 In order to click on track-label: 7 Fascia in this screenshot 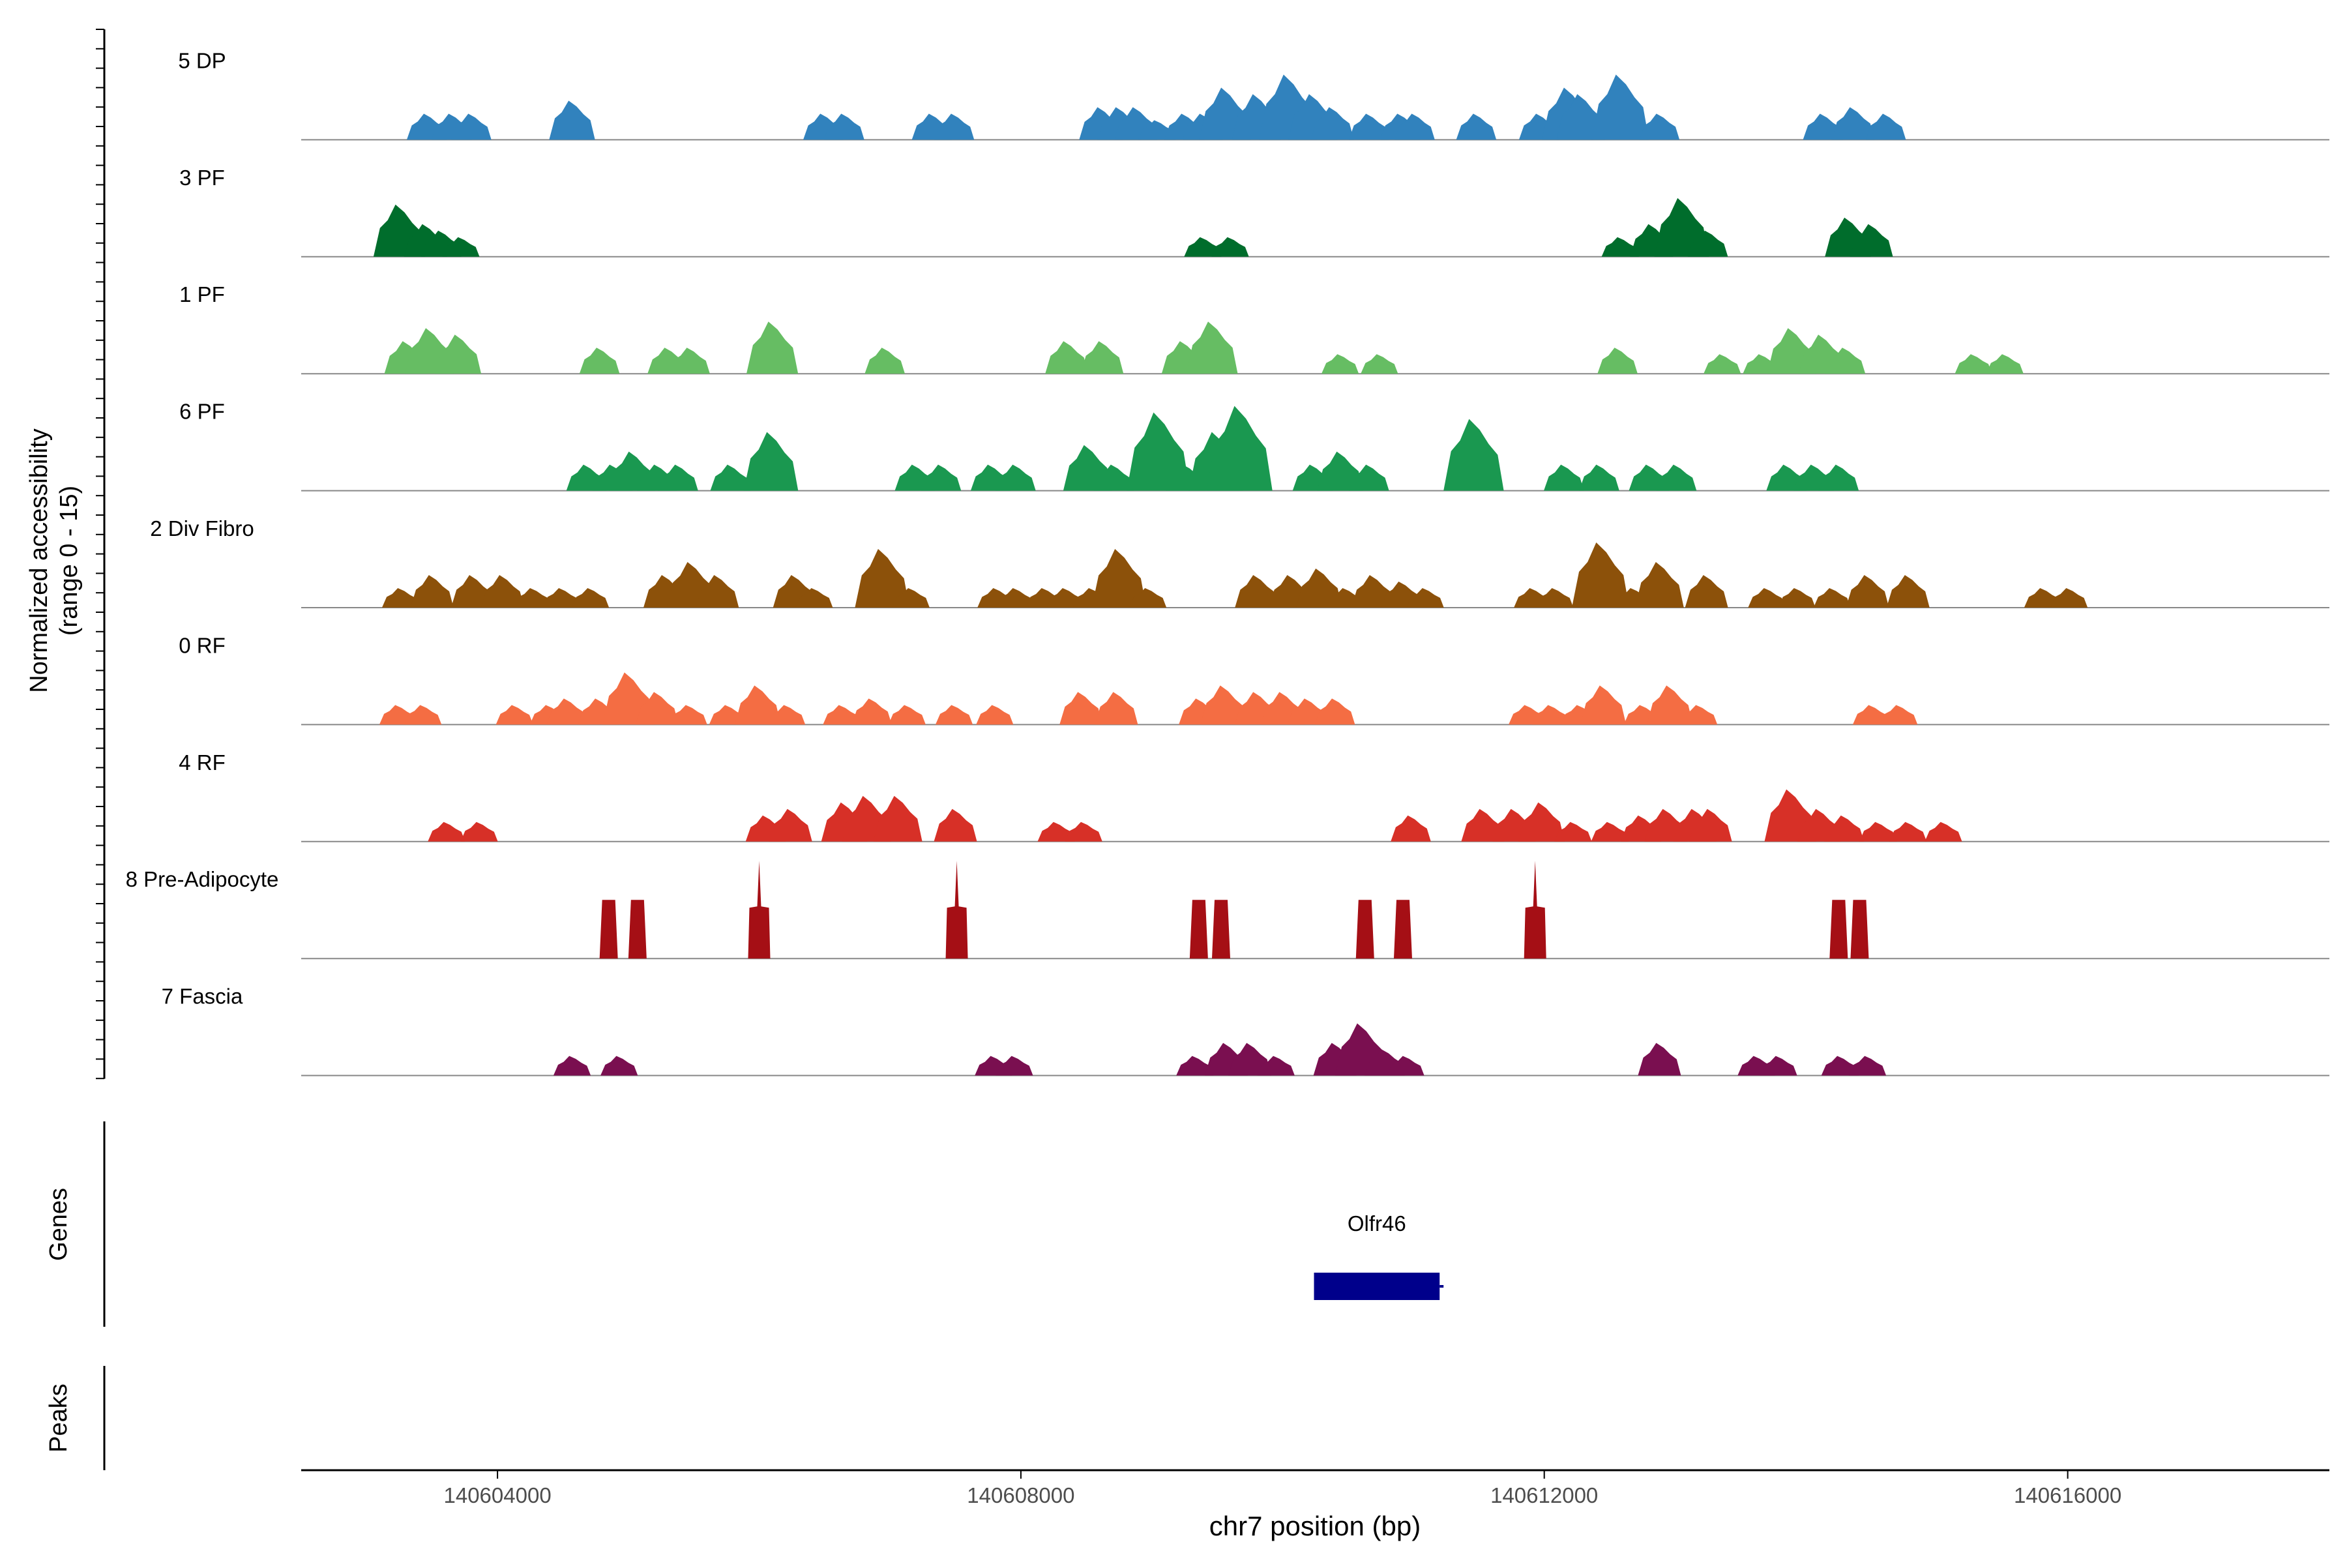, I will do `click(202, 997)`.